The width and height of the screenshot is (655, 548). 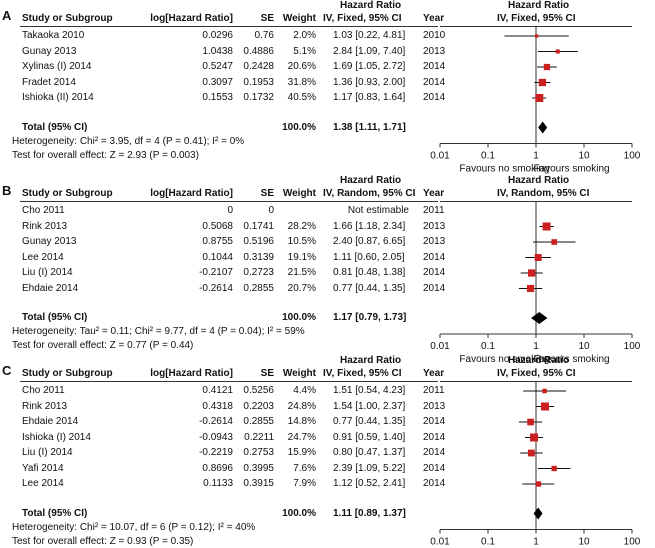 What do you see at coordinates (301, 226) in the screenshot?
I see `study-weight: 28.2%` at bounding box center [301, 226].